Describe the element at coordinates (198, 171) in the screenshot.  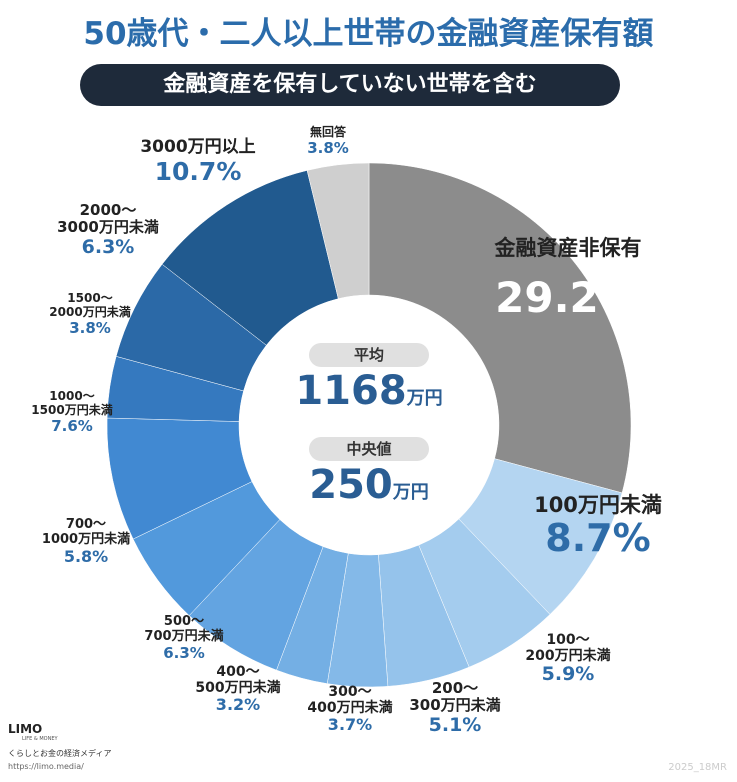
I see `value-label: 10.7%` at that location.